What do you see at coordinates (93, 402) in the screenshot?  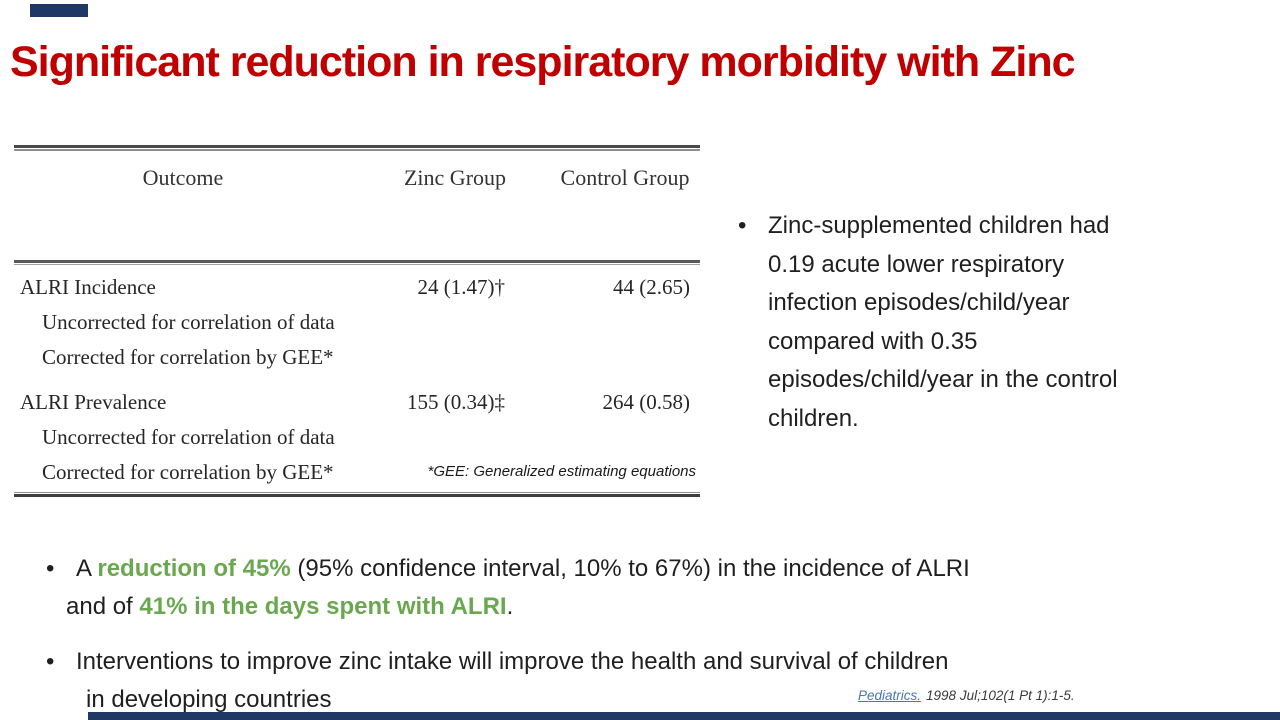 I see `row-label: ALRI Prevalence` at bounding box center [93, 402].